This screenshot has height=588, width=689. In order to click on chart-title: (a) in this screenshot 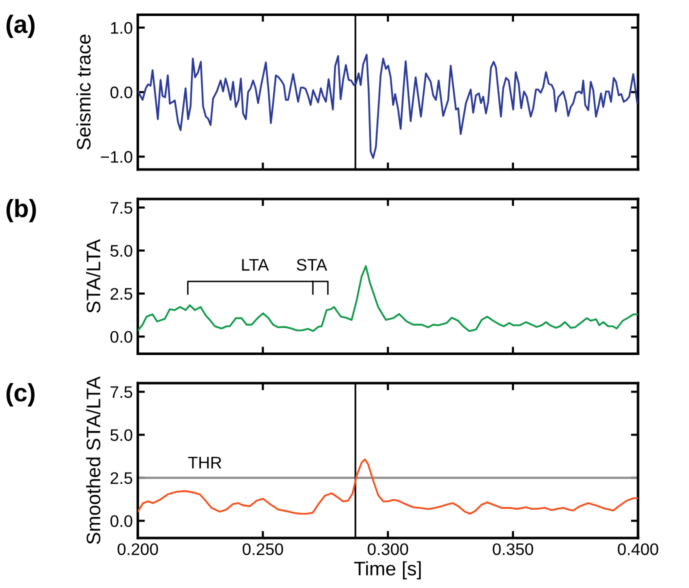, I will do `click(20, 26)`.